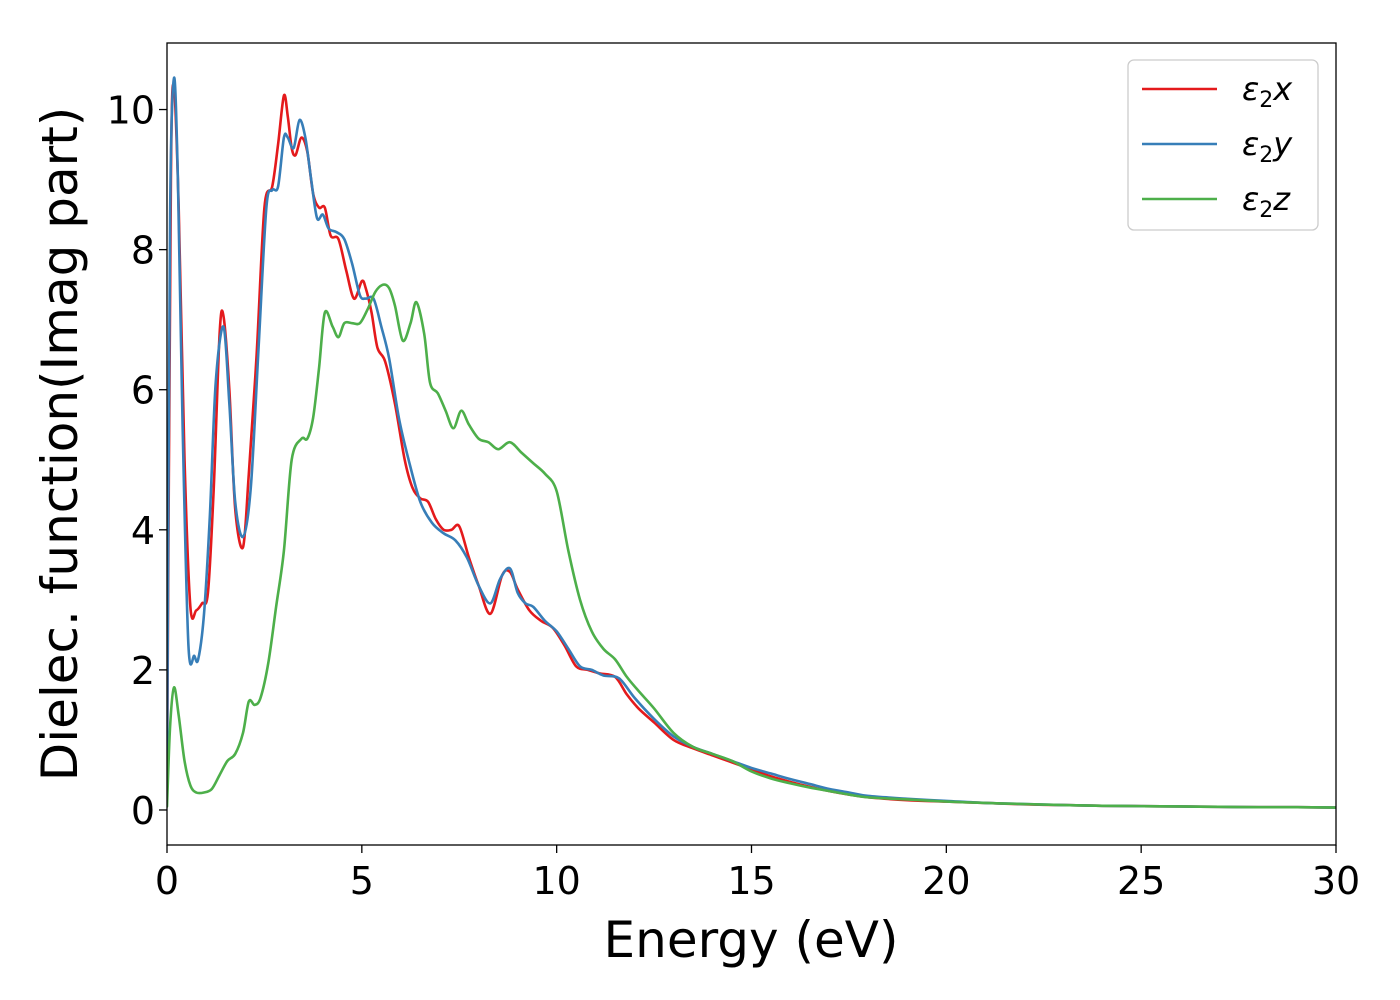 Image resolution: width=1400 pixels, height=1000 pixels. I want to click on y-tick-label: 4, so click(143, 531).